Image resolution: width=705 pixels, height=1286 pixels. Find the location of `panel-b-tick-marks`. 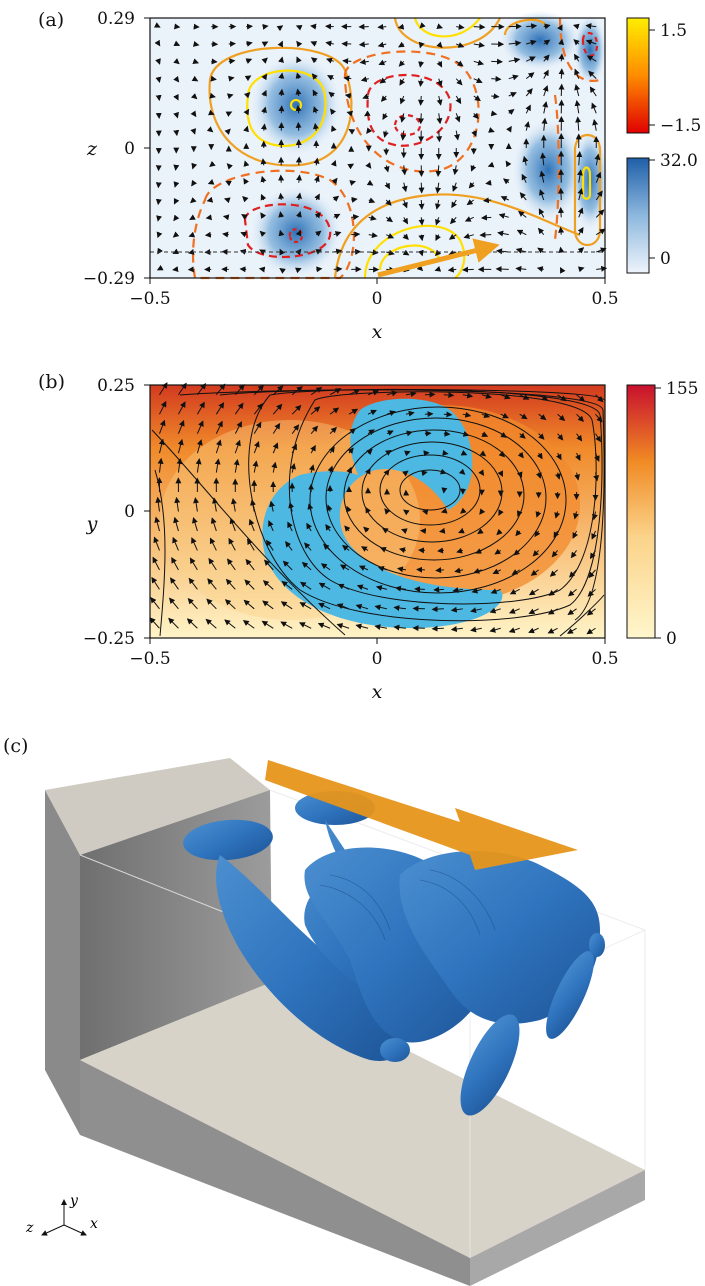

panel-b-tick-marks is located at coordinates (375, 514).